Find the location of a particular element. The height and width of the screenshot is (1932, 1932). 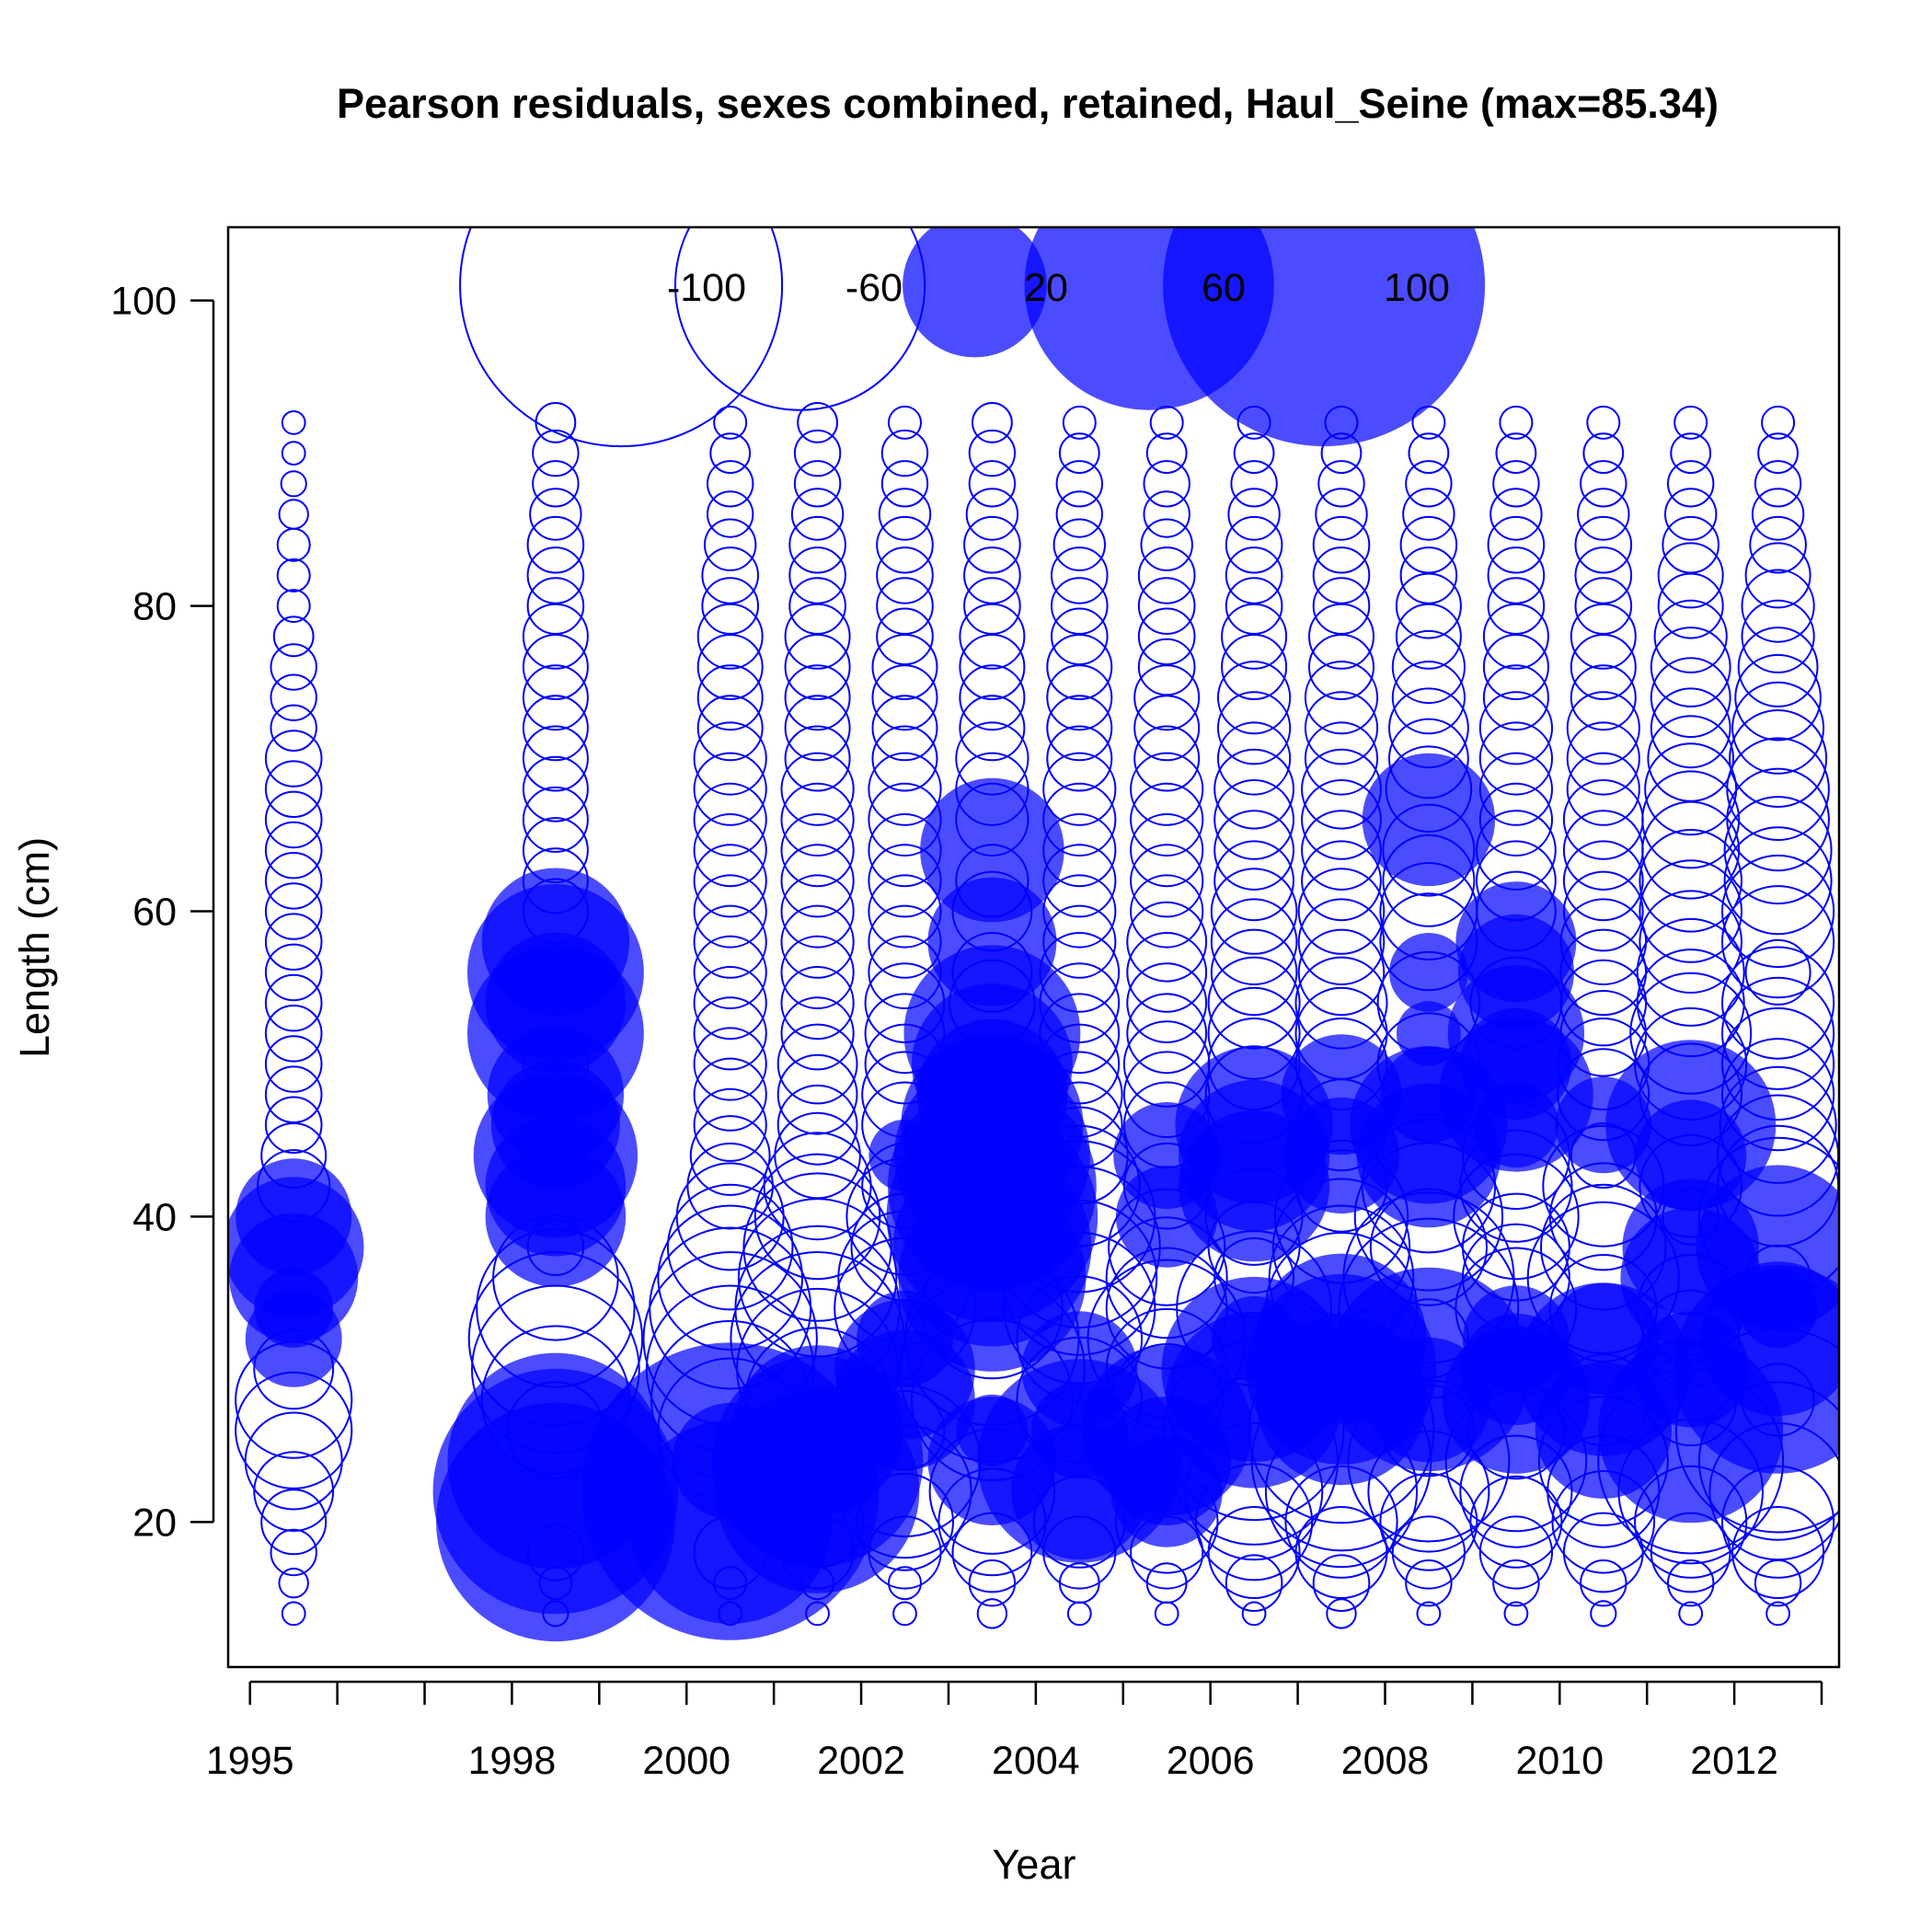

y-tick-label: 80 is located at coordinates (154, 607).